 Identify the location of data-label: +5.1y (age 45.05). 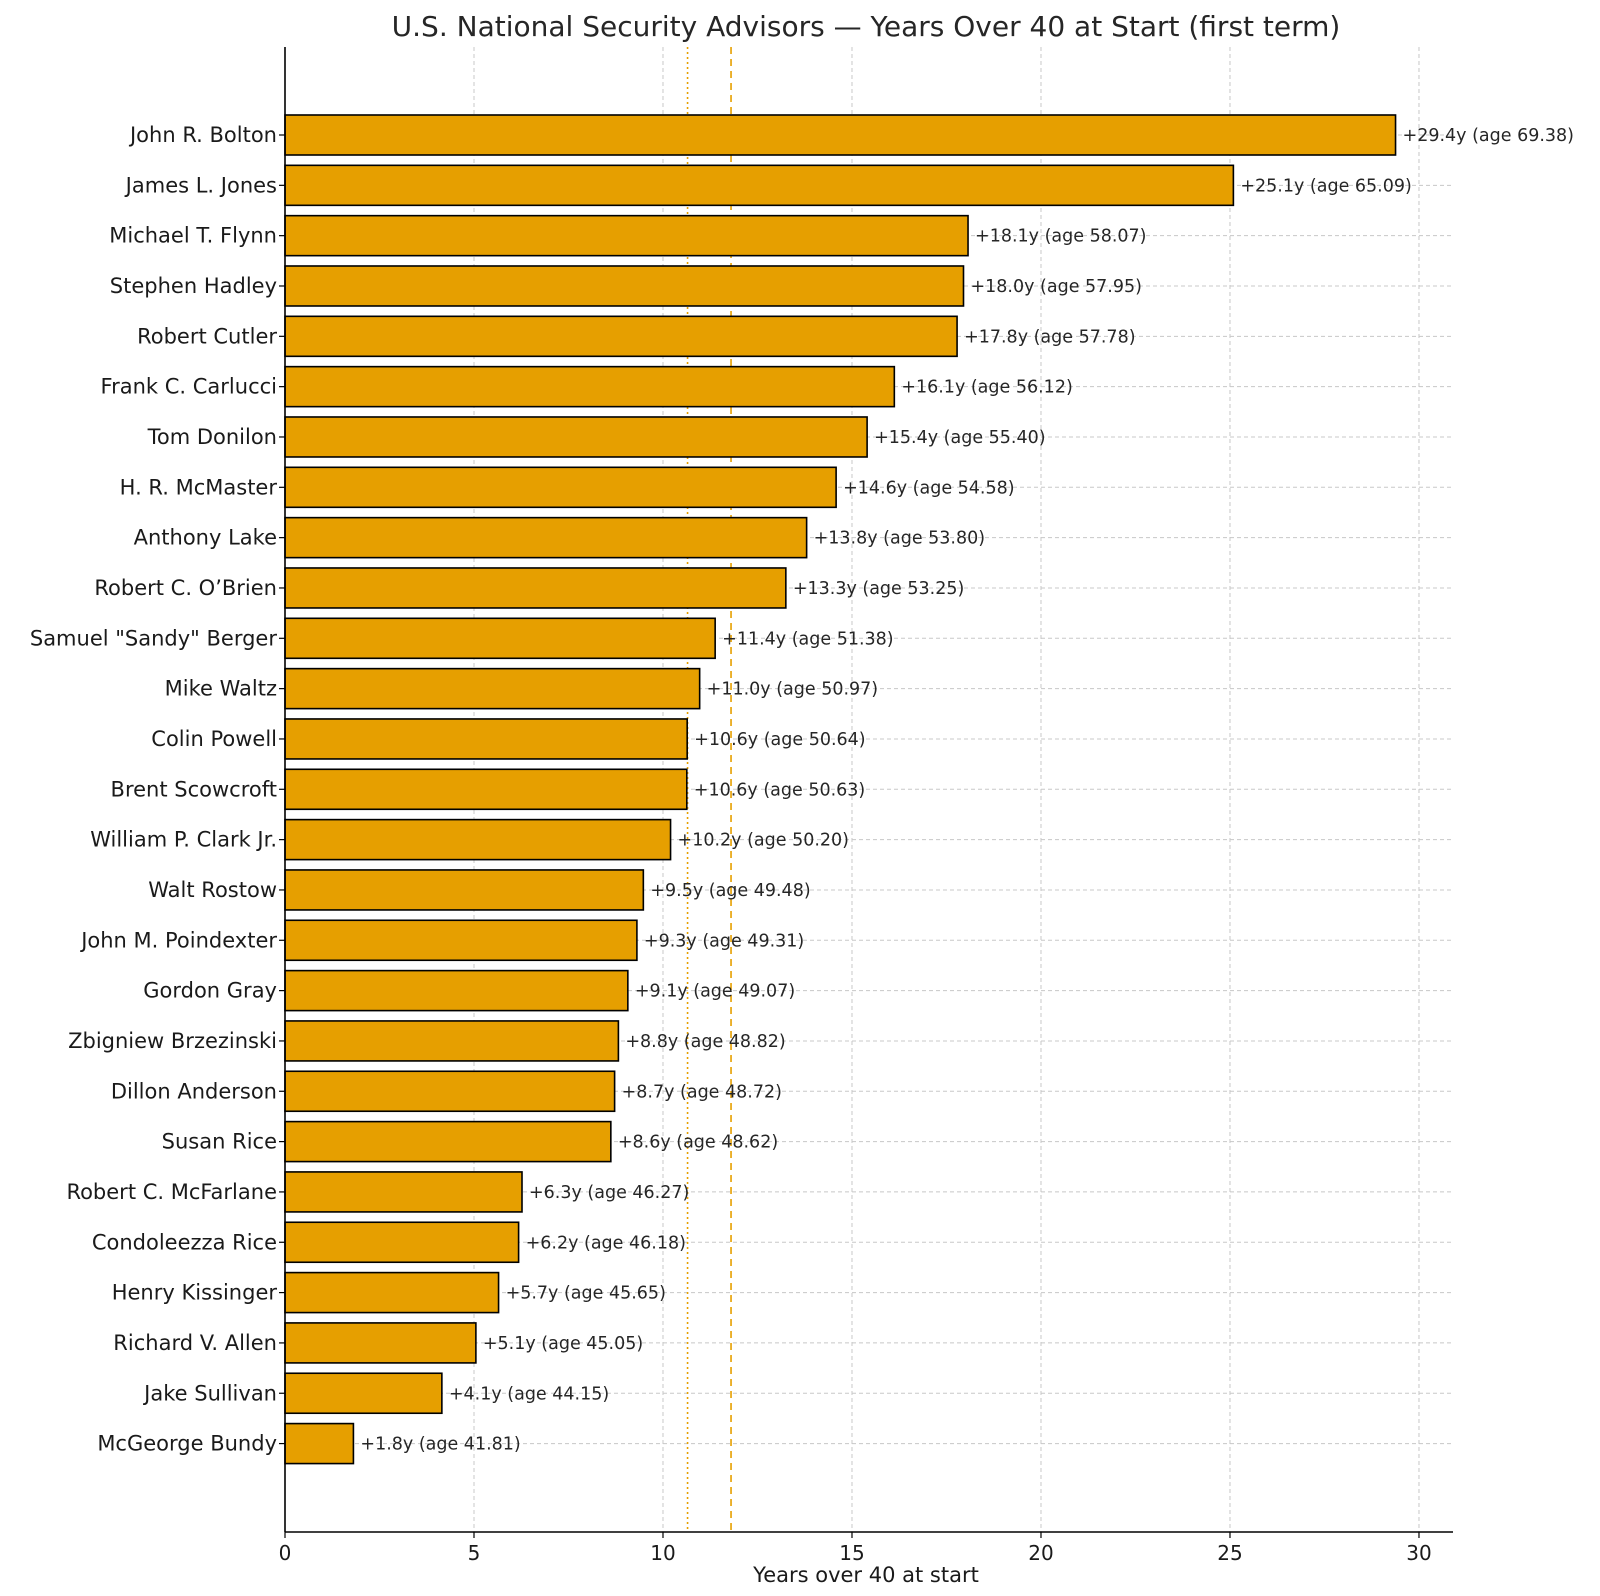
(563, 1344).